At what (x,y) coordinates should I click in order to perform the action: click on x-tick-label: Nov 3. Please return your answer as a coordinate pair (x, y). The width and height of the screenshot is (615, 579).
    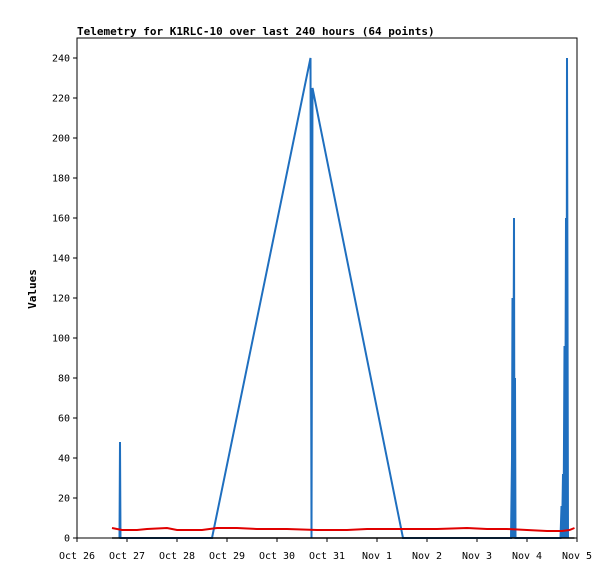
    Looking at the image, I should click on (477, 556).